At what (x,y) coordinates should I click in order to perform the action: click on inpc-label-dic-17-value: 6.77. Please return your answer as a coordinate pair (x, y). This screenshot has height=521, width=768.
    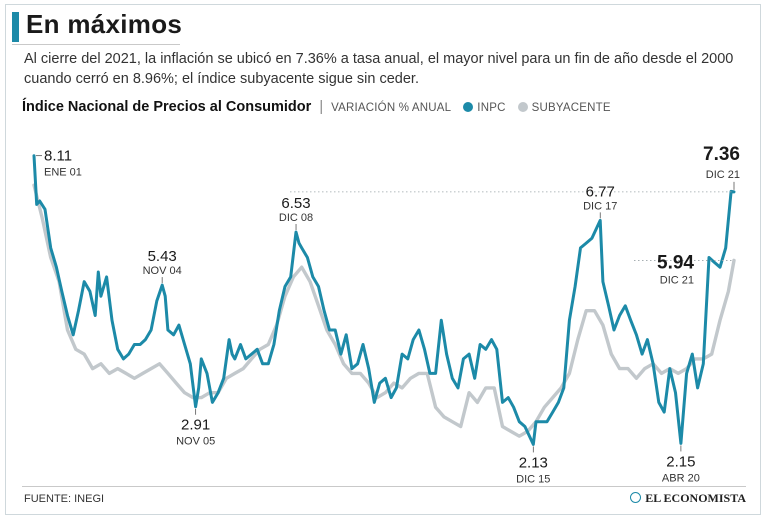
    Looking at the image, I should click on (600, 191).